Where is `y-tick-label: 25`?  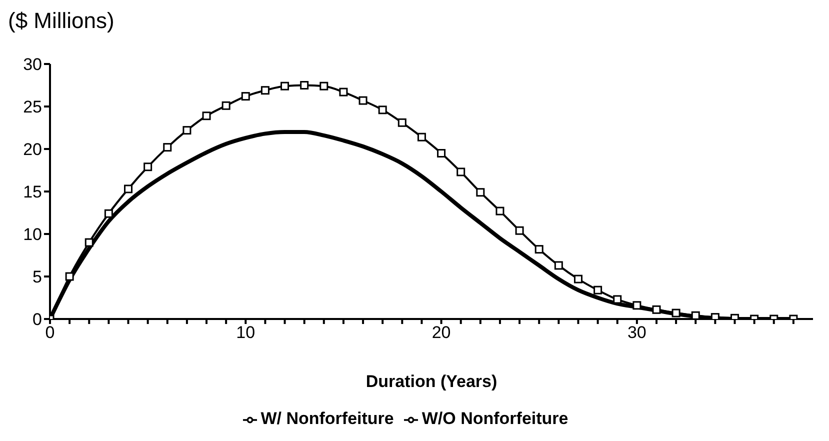 y-tick-label: 25 is located at coordinates (32, 107).